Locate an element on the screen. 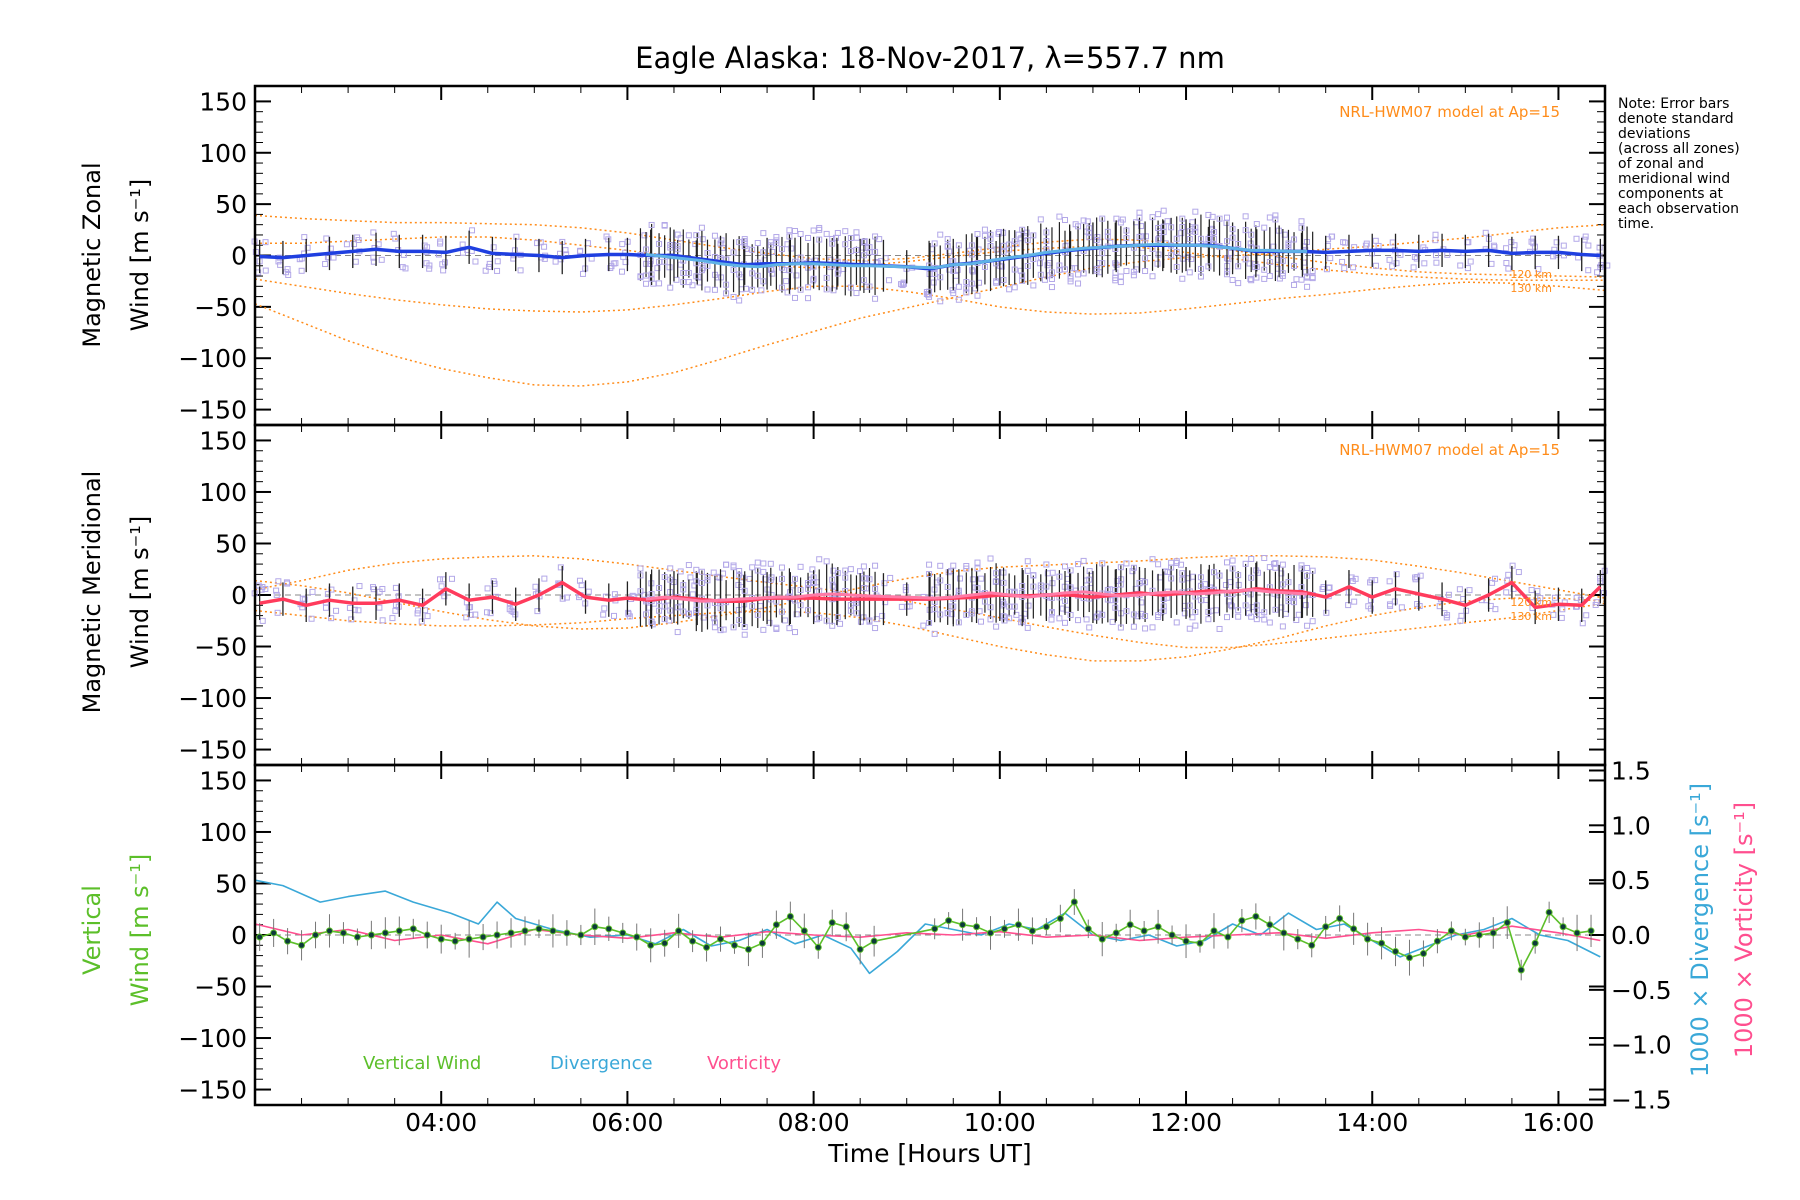 This screenshot has width=1800, height=1200. x-tick-label: 14:00 is located at coordinates (1372, 1122).